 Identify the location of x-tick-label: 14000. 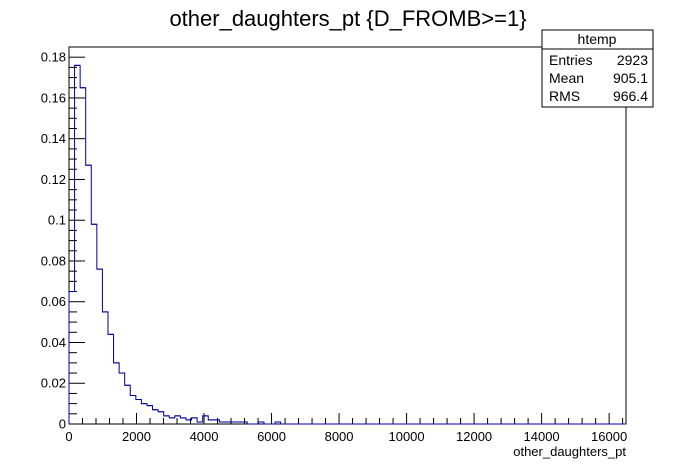
(542, 436).